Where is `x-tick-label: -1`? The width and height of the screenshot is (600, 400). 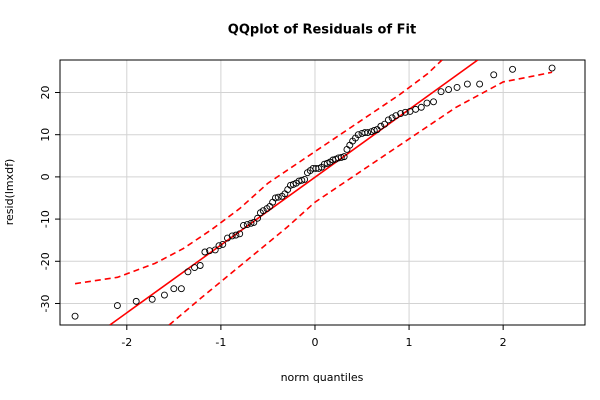
x-tick-label: -1 is located at coordinates (220, 342).